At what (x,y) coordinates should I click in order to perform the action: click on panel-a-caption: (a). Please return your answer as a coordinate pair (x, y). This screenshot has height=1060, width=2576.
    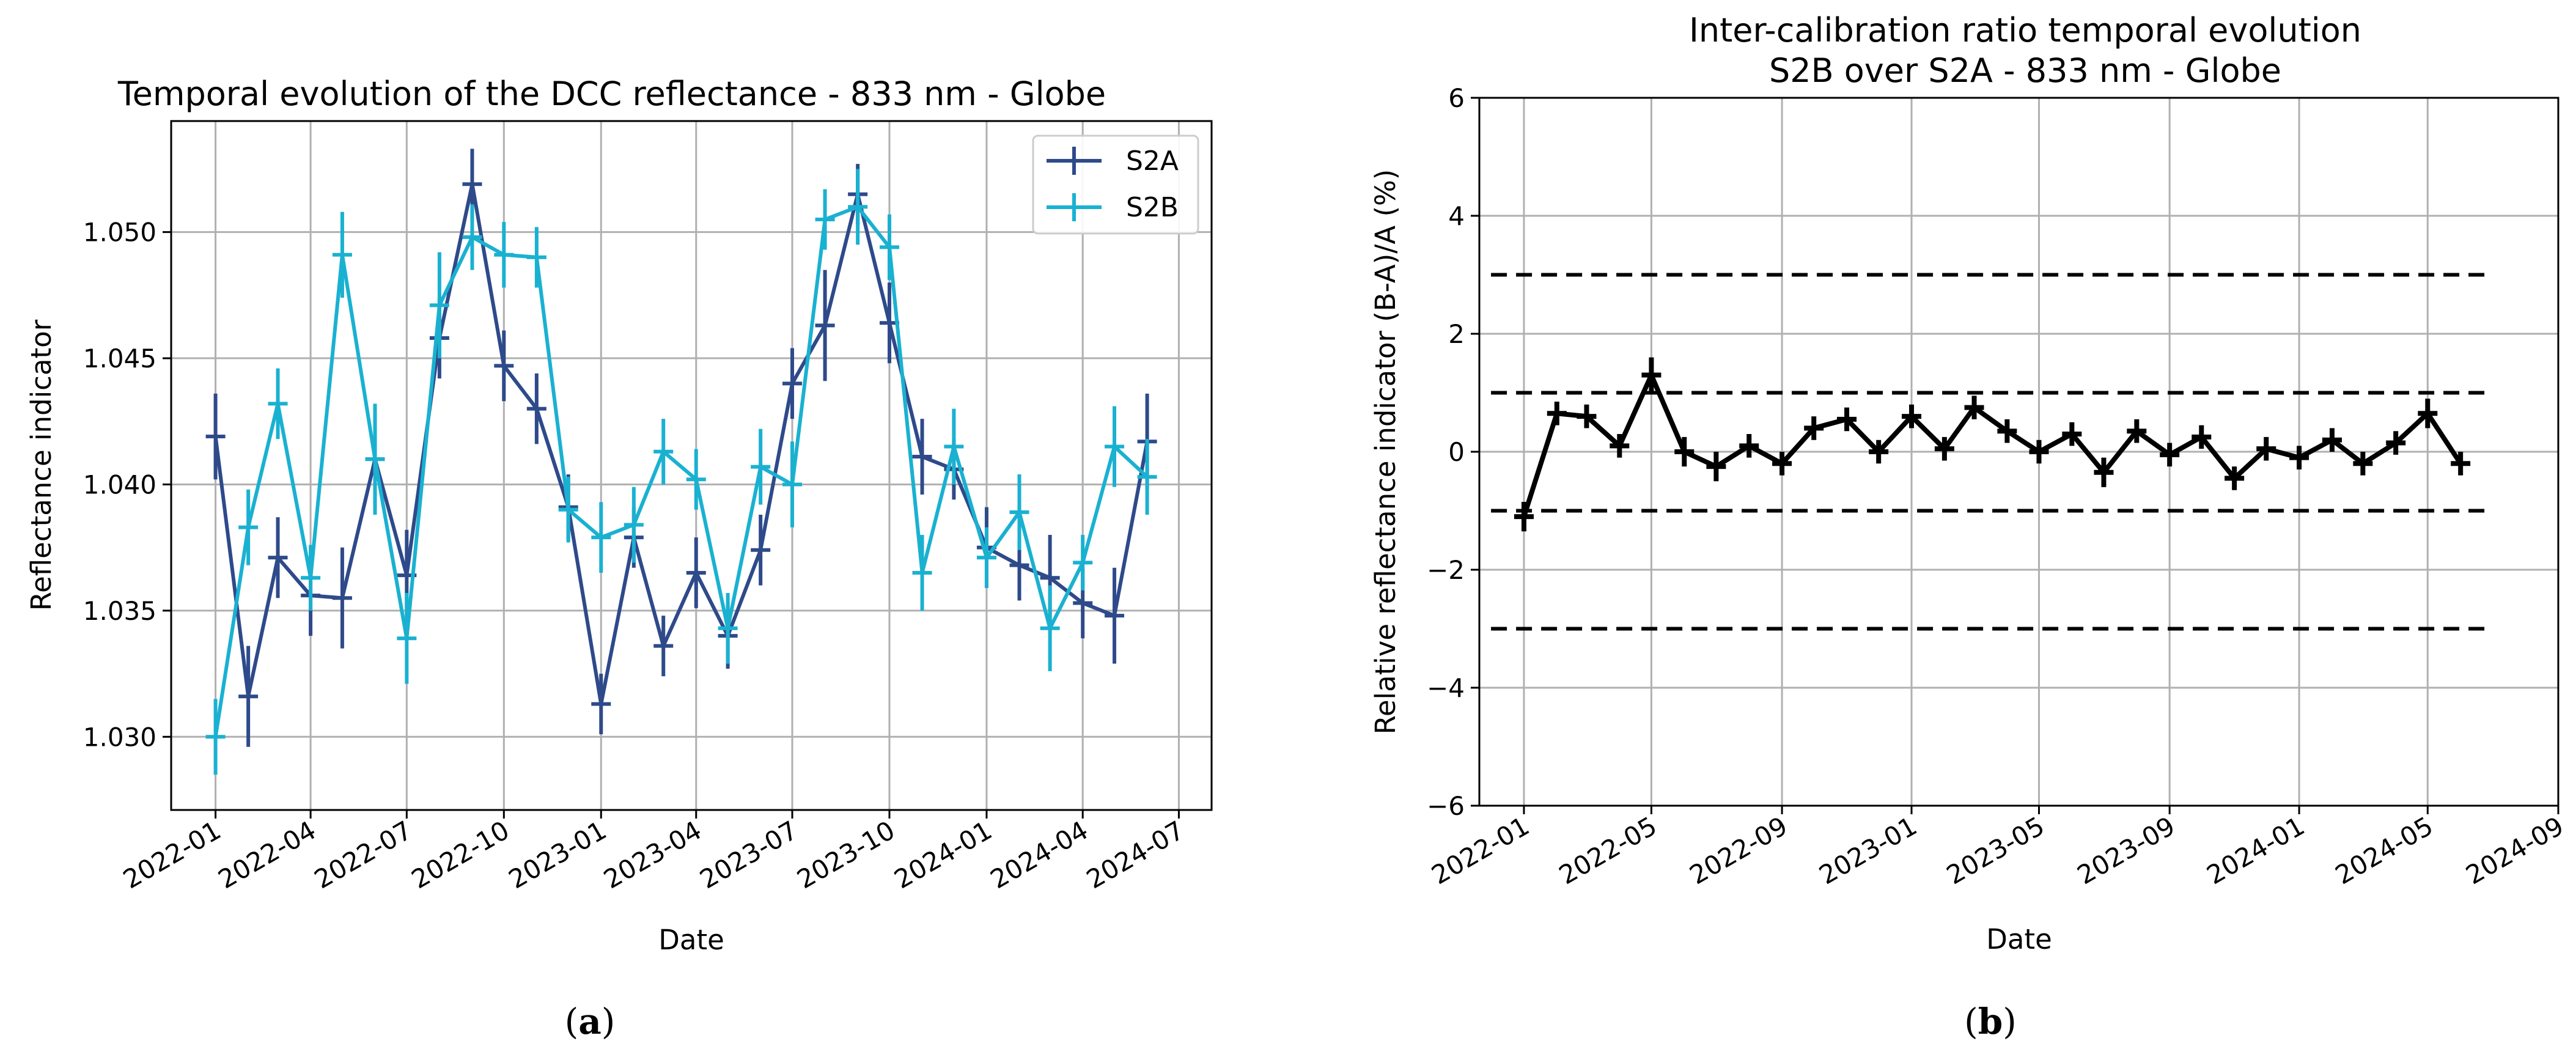
    Looking at the image, I should click on (590, 1021).